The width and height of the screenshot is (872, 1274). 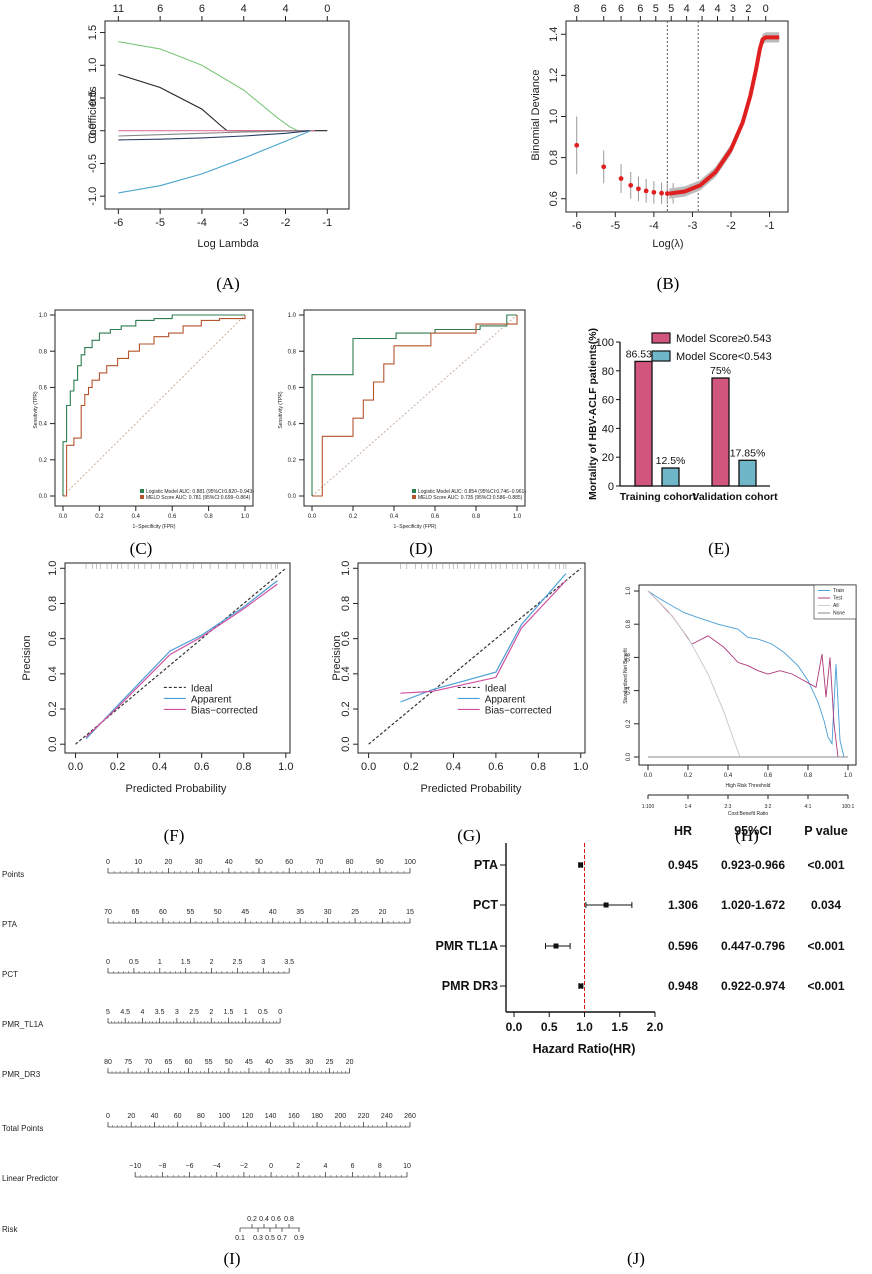 I want to click on i-tick-label: 0.5, so click(x=263, y=1012).